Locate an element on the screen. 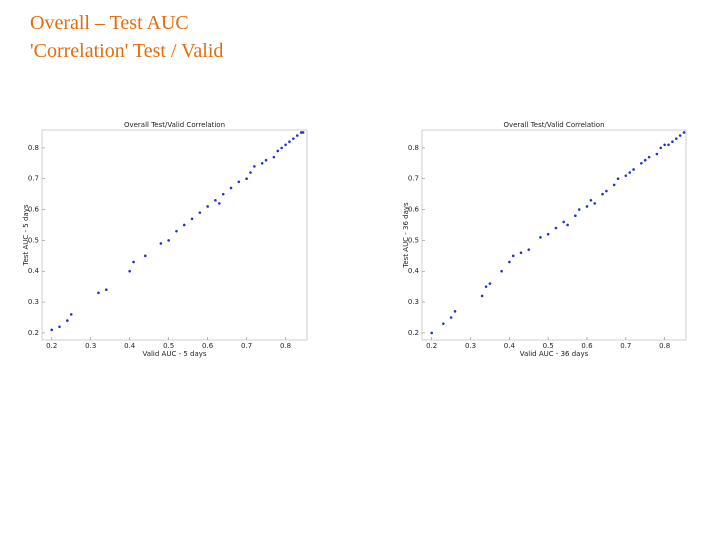 The height and width of the screenshot is (540, 720). y-axis-label: Test AUC - 5 days is located at coordinates (26, 235).